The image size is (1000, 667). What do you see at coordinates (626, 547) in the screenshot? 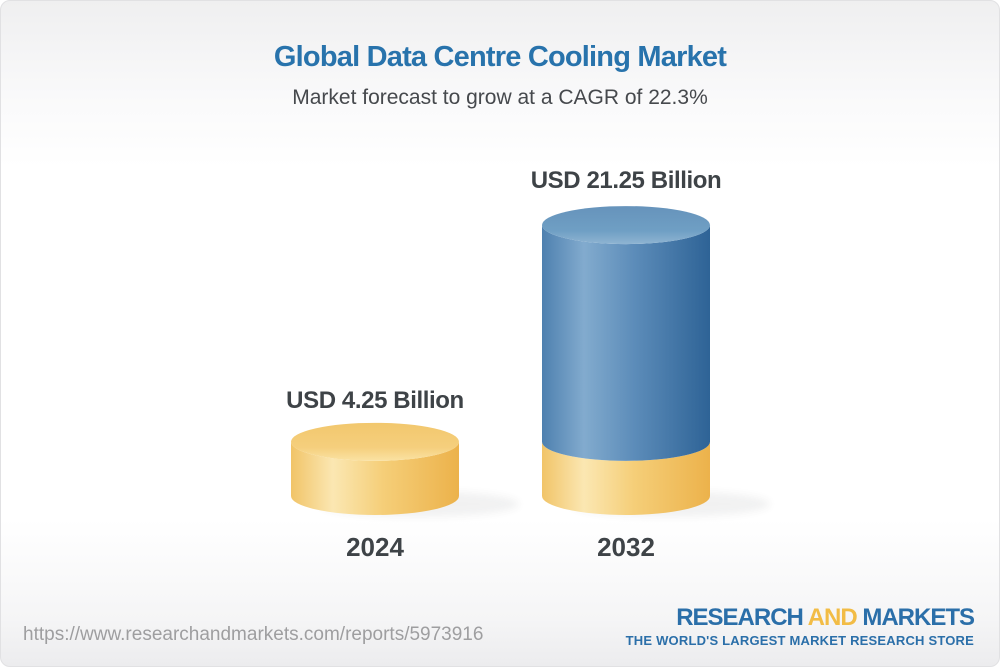
I see `category-label-2032: 2032` at bounding box center [626, 547].